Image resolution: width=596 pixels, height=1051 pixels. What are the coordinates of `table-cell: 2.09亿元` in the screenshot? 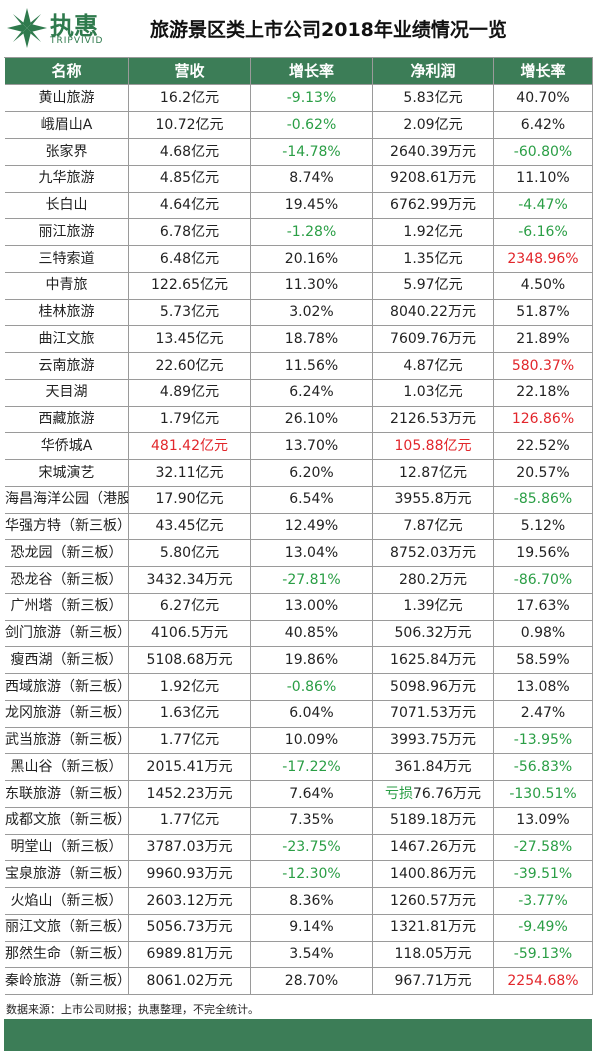 It's located at (433, 125).